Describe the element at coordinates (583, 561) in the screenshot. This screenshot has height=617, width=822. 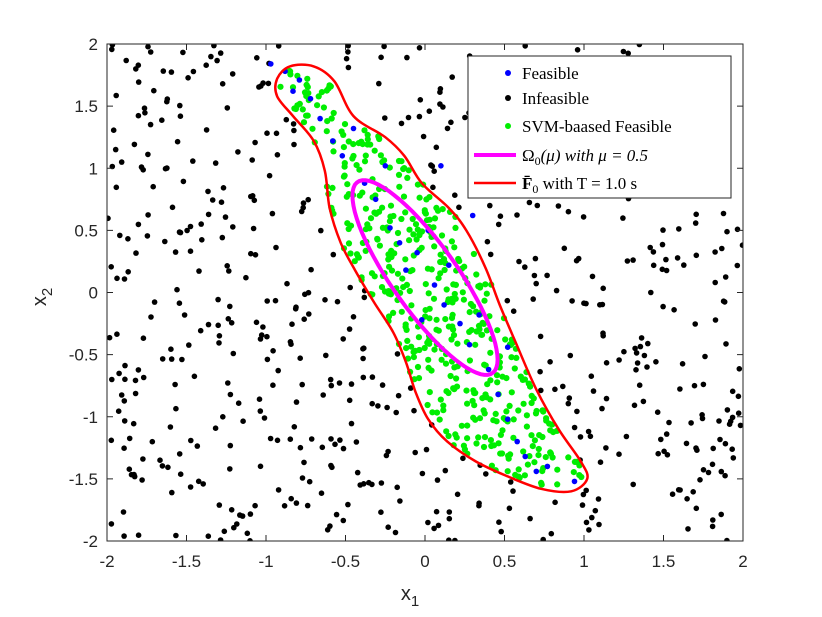
I see `x-tick-label: 1` at that location.